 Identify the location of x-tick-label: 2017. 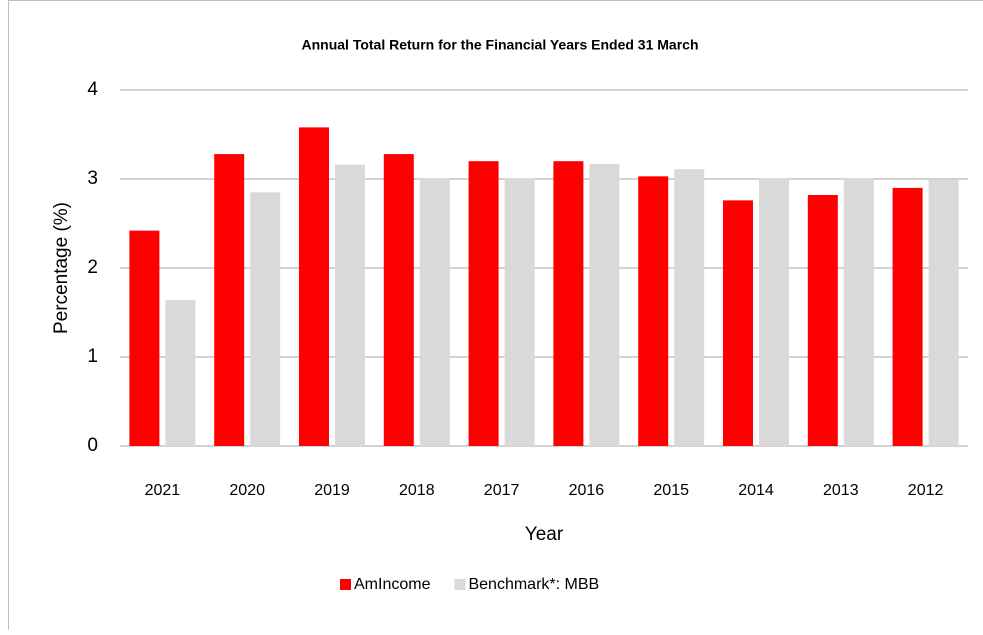
(502, 490).